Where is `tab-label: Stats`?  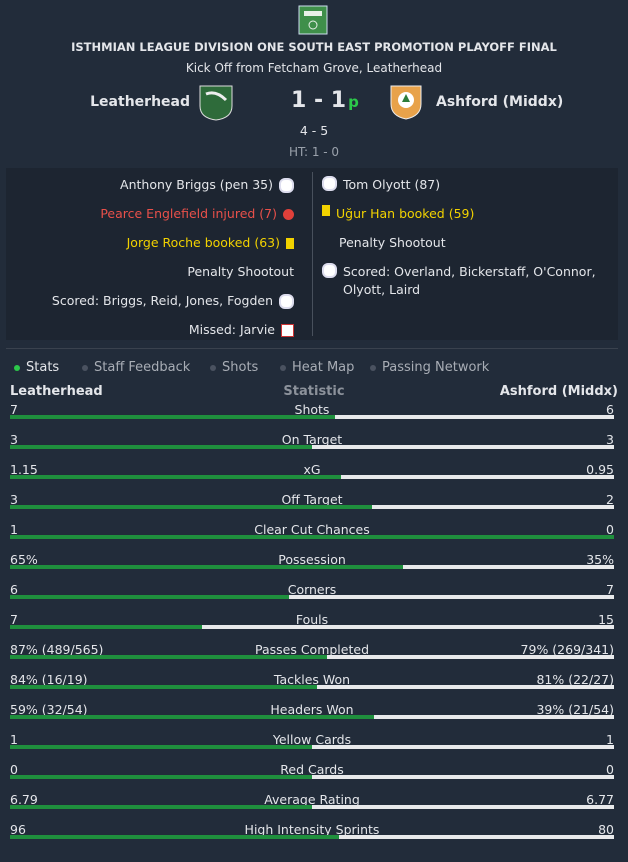 tab-label: Stats is located at coordinates (43, 367).